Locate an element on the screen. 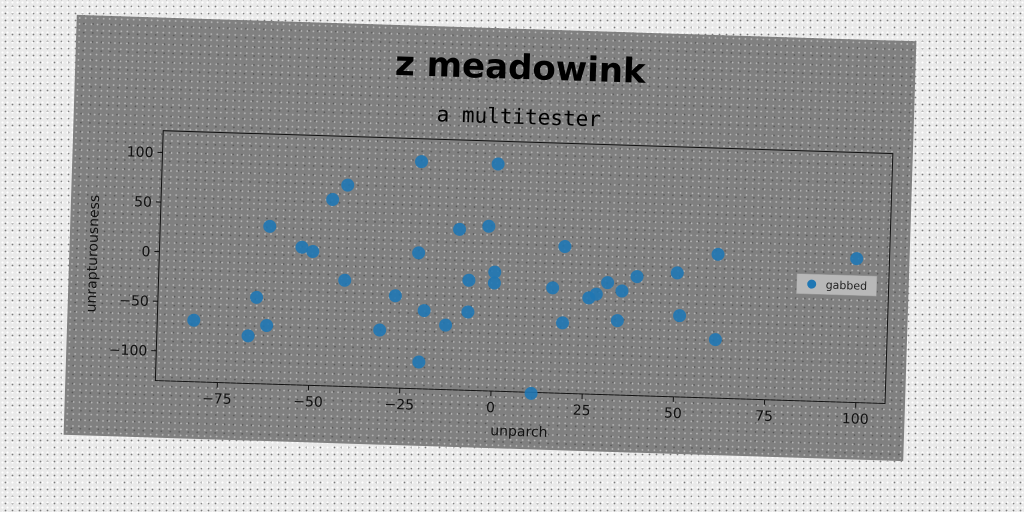 Image resolution: width=1024 pixels, height=512 pixels. x-tick-label: 100 is located at coordinates (855, 419).